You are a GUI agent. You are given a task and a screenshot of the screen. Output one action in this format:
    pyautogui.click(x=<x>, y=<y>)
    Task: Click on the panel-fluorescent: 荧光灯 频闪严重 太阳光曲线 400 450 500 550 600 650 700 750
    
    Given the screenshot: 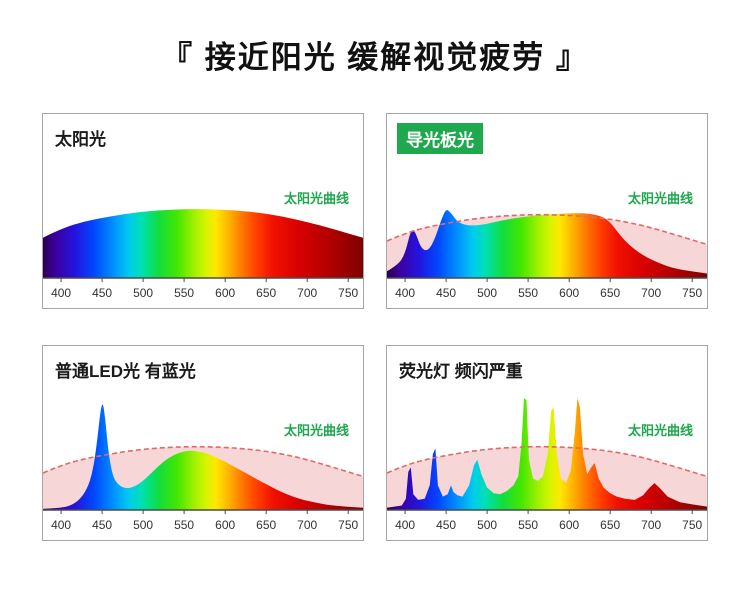 What is the action you would take?
    pyautogui.click(x=547, y=443)
    